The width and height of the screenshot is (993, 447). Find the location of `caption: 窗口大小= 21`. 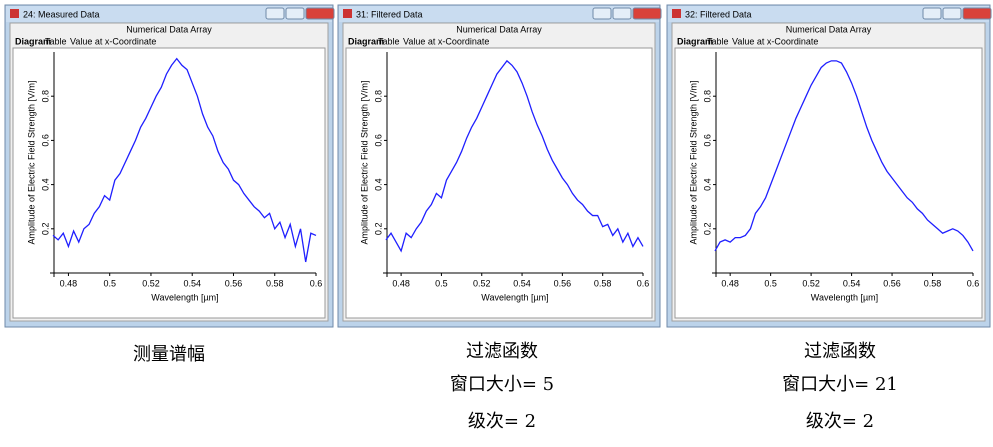

caption: 窗口大小= 21 is located at coordinates (840, 384).